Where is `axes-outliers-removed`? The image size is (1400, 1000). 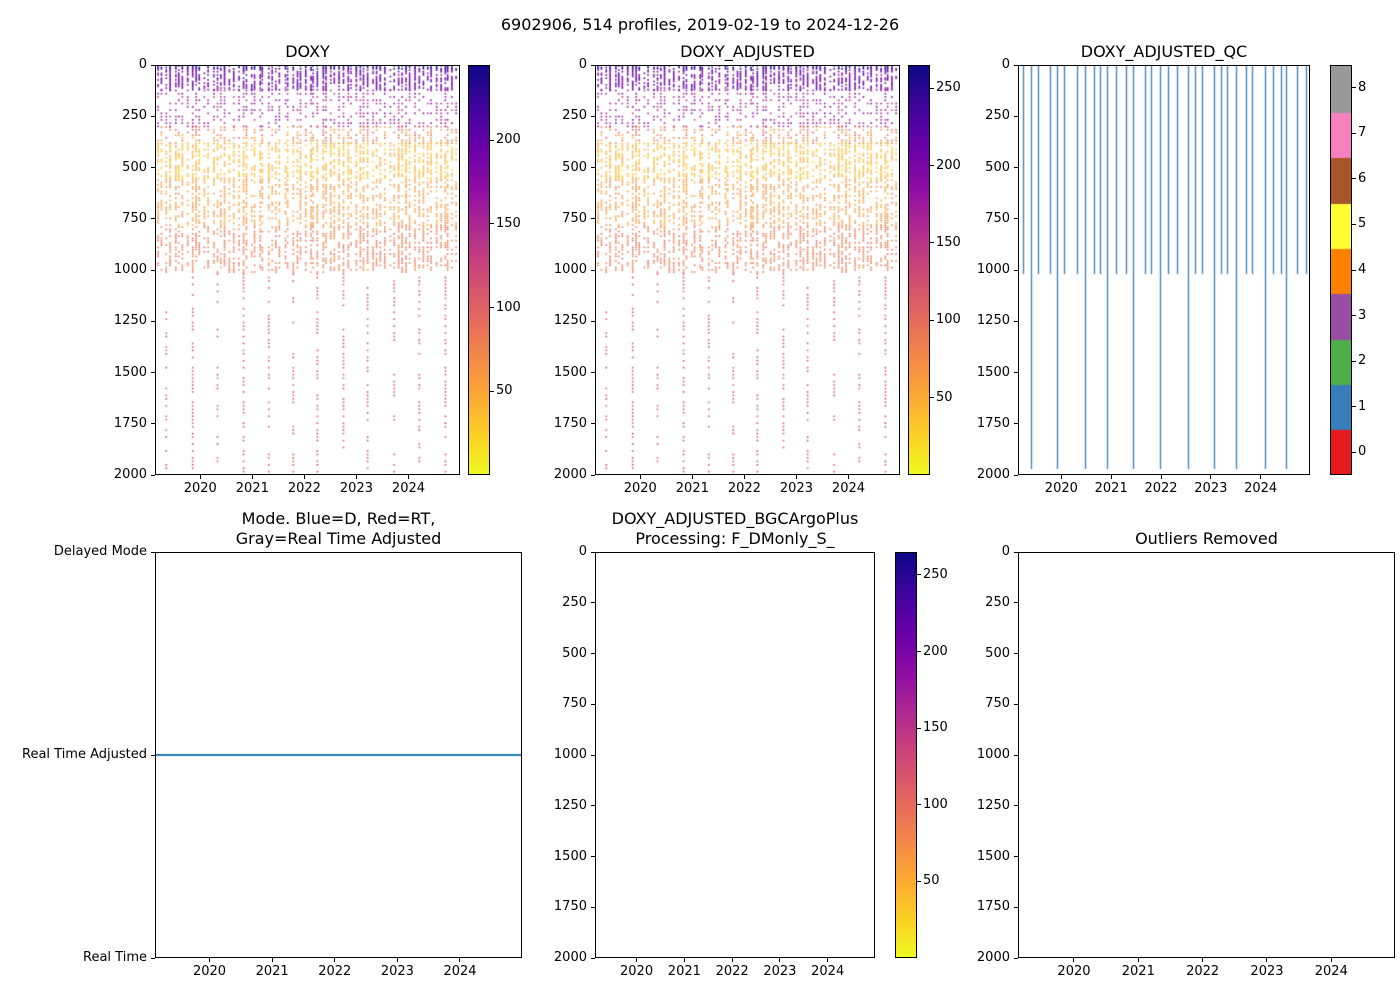
axes-outliers-removed is located at coordinates (1206, 755).